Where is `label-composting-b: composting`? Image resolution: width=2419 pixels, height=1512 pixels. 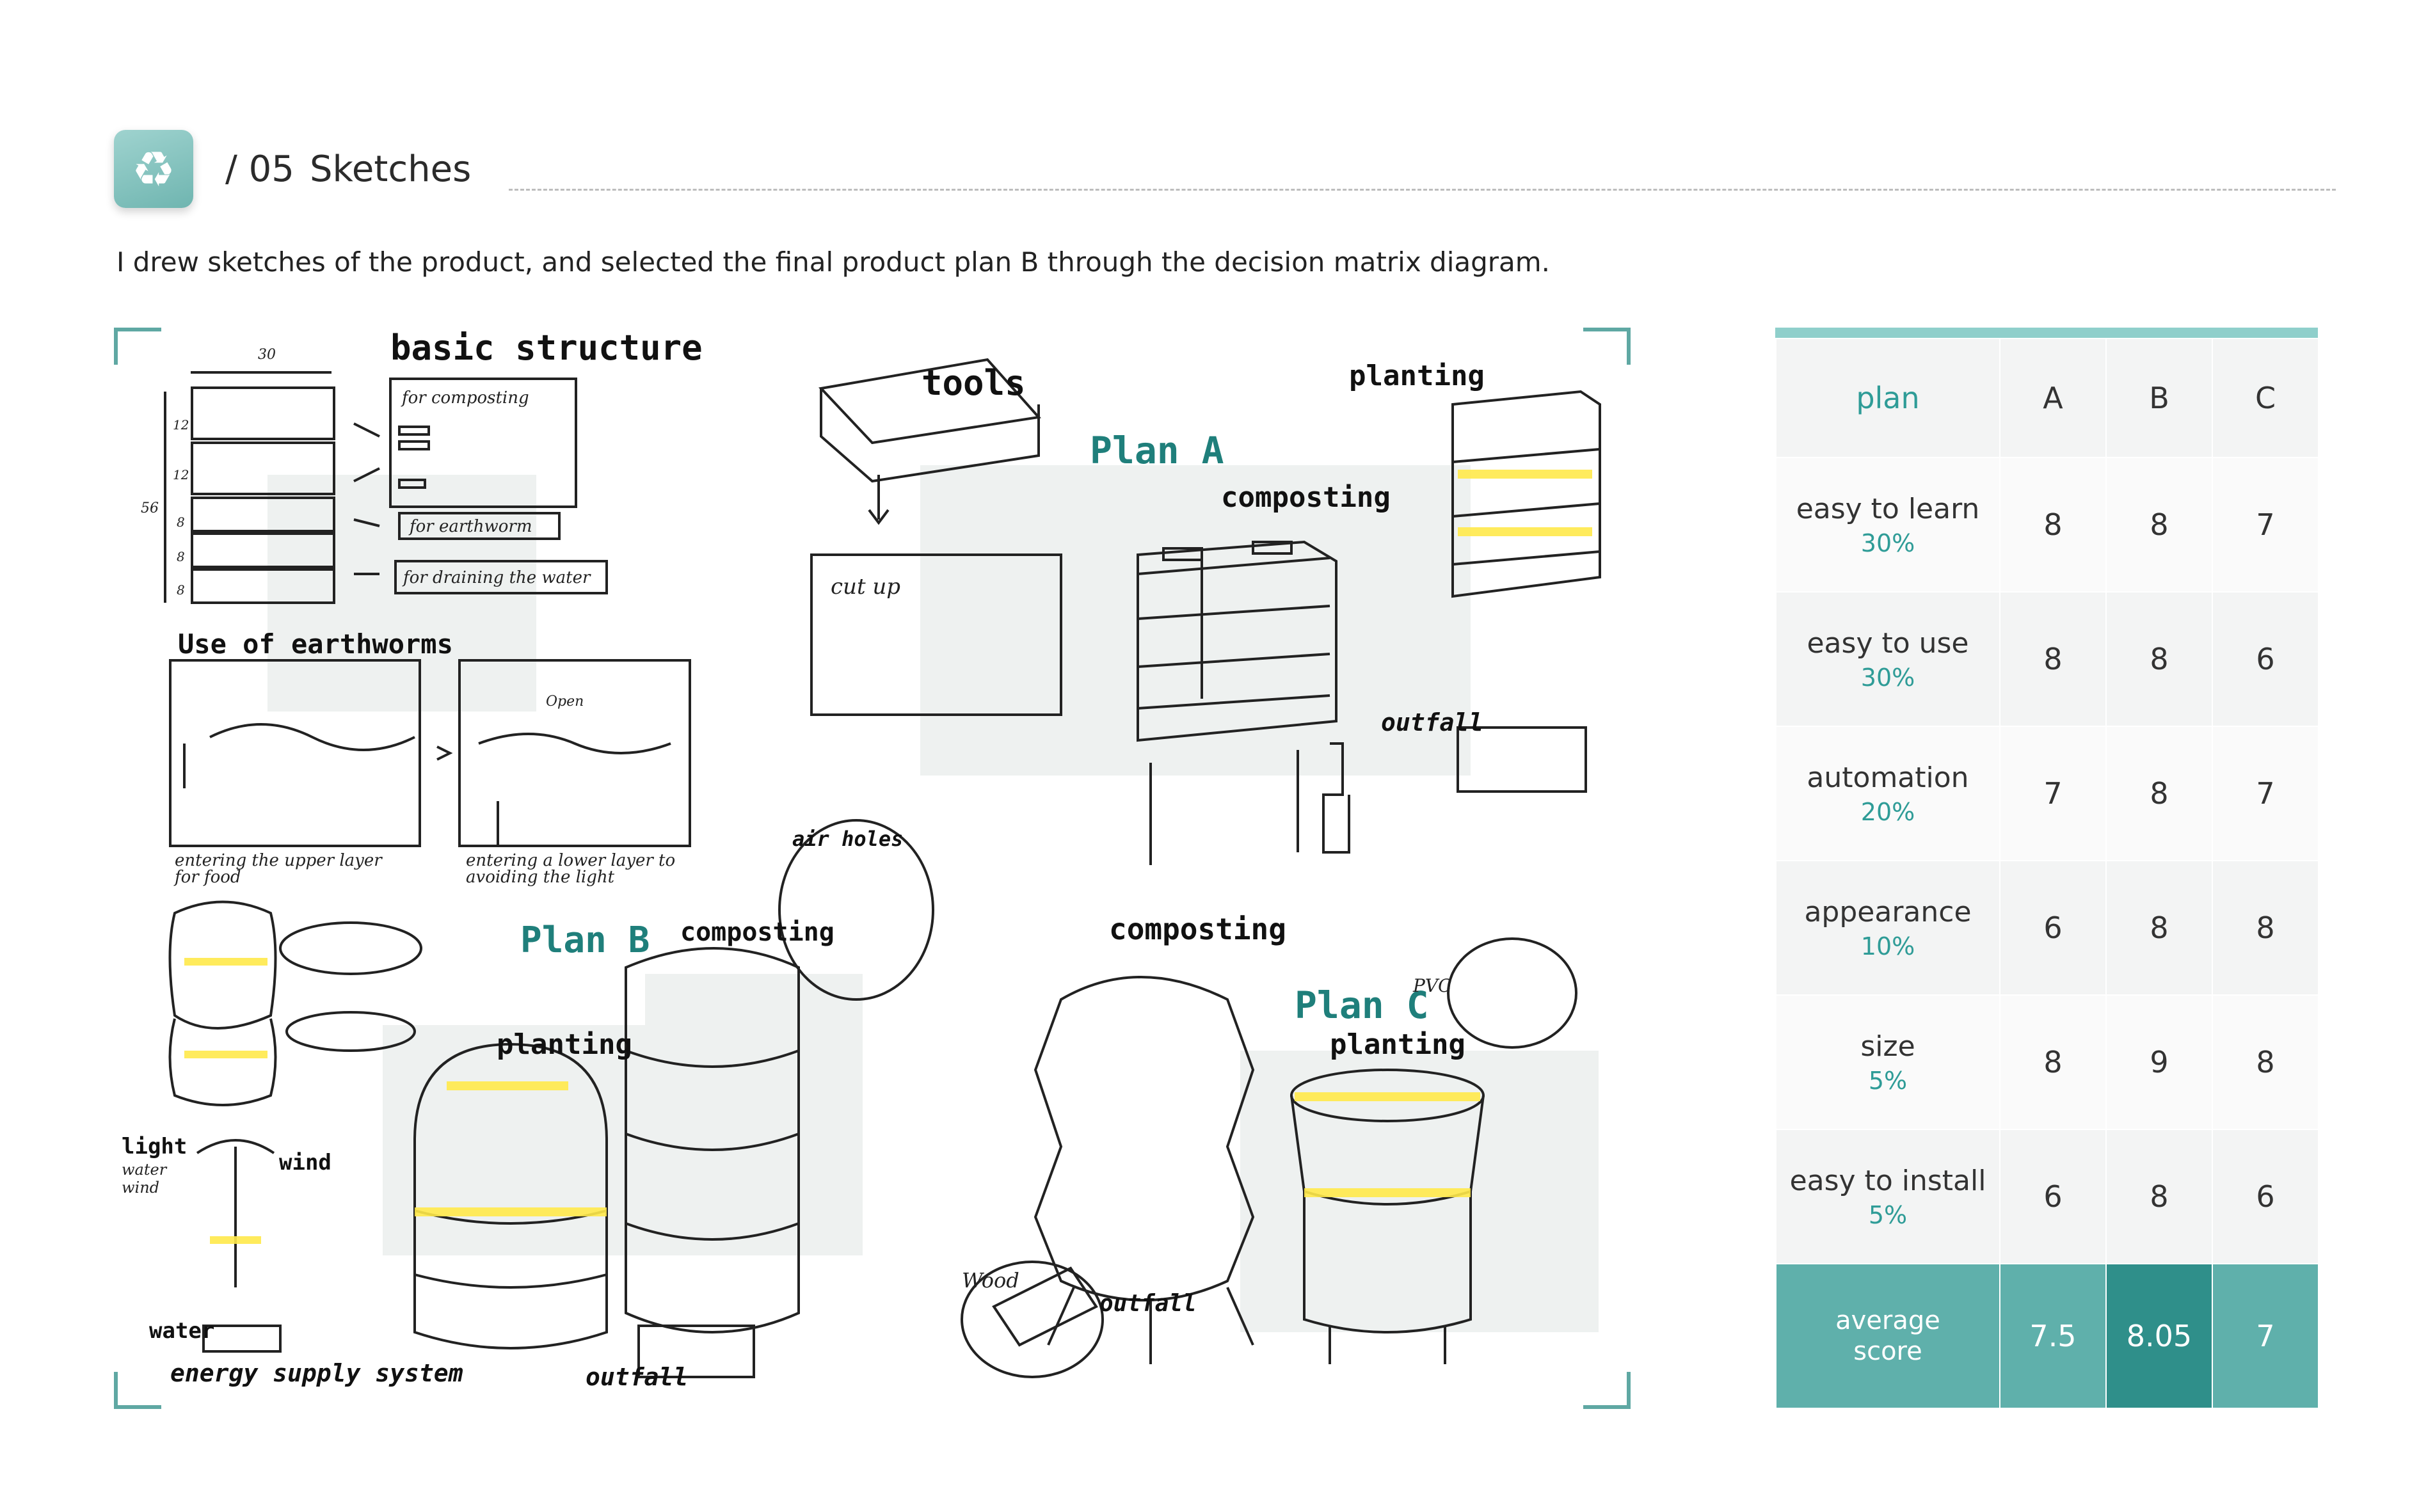 label-composting-b: composting is located at coordinates (757, 932).